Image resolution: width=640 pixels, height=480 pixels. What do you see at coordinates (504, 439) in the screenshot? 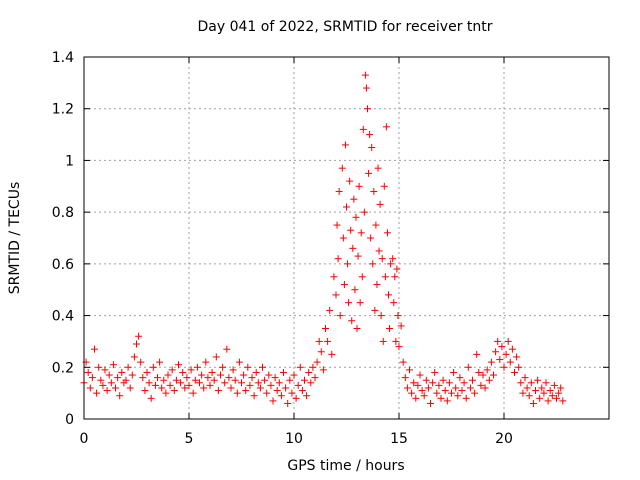
I see `x-tick-label: 20` at bounding box center [504, 439].